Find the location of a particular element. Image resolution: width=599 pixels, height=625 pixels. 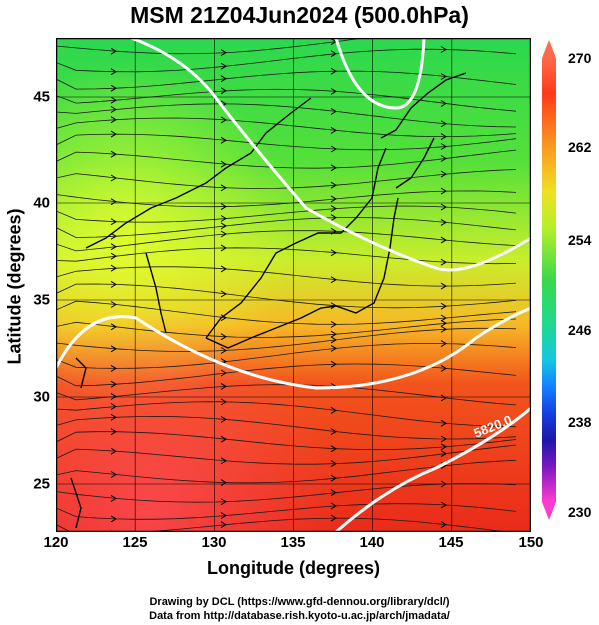

colorbar-max-arrow is located at coordinates (549, 49).